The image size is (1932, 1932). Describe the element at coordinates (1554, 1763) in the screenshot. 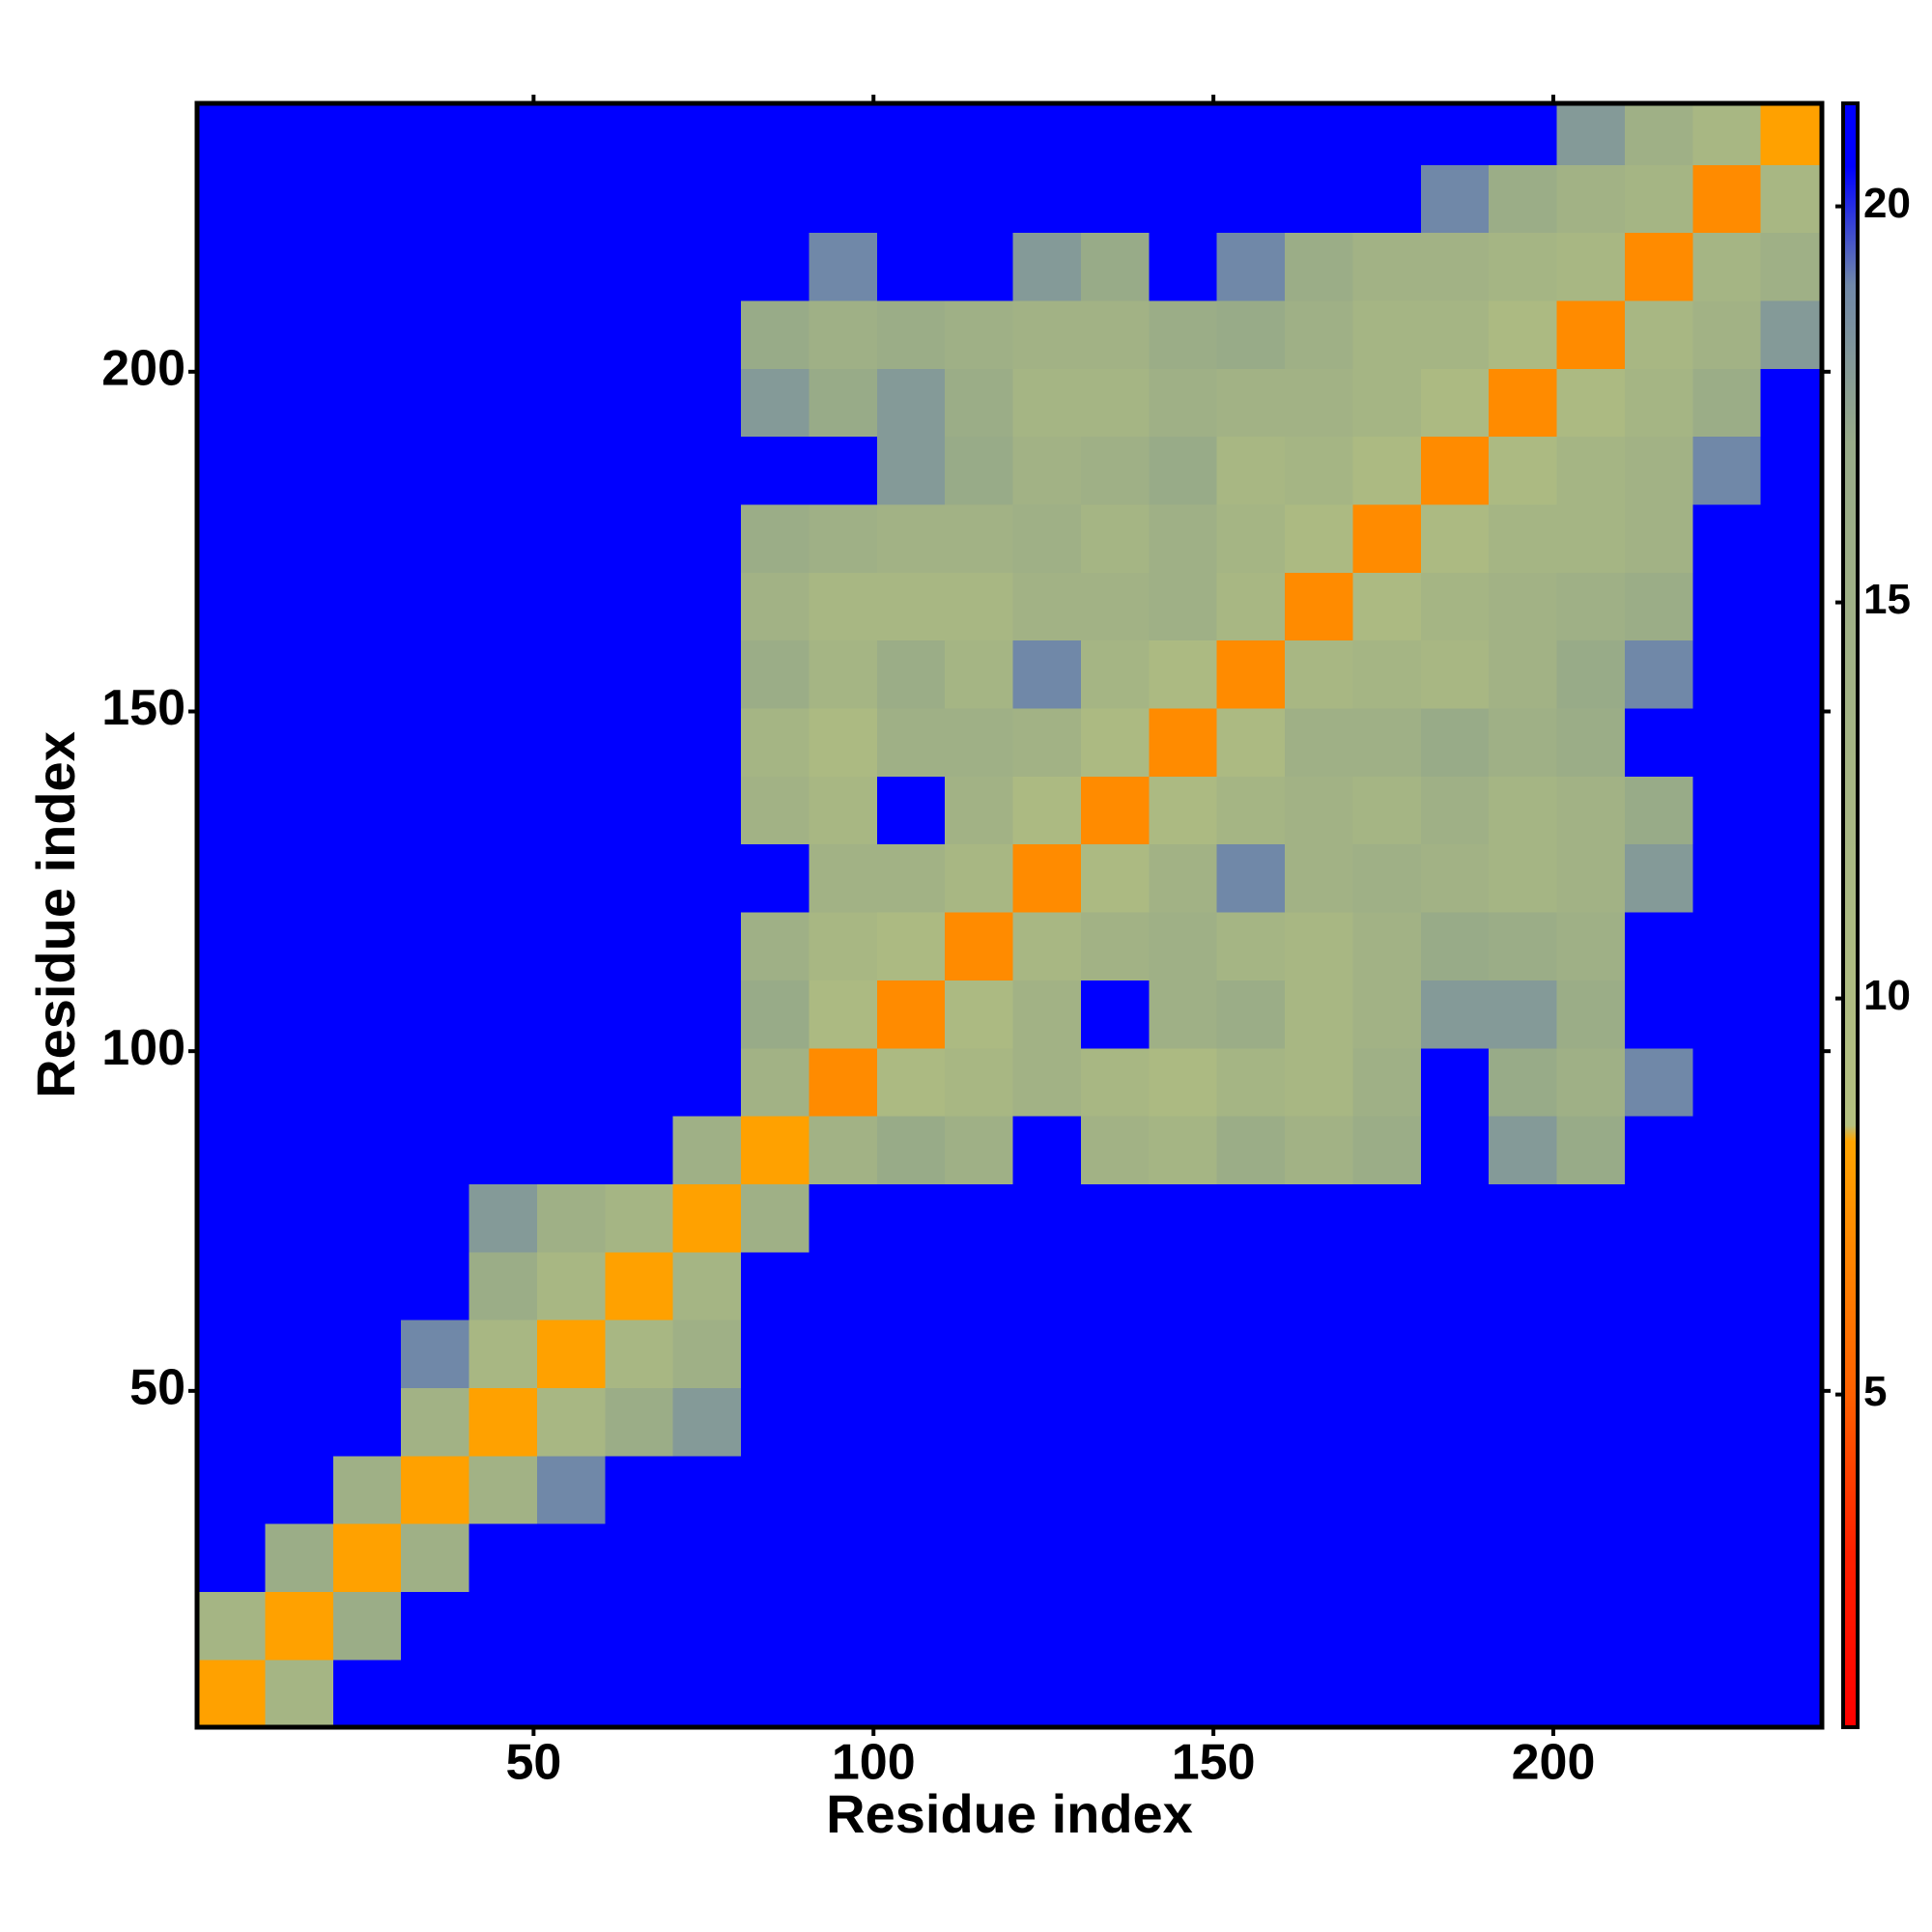

I see `x-tick-label: 200` at that location.